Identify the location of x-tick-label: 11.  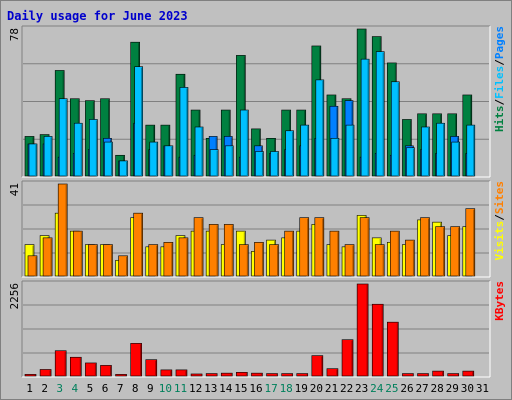
(180, 388).